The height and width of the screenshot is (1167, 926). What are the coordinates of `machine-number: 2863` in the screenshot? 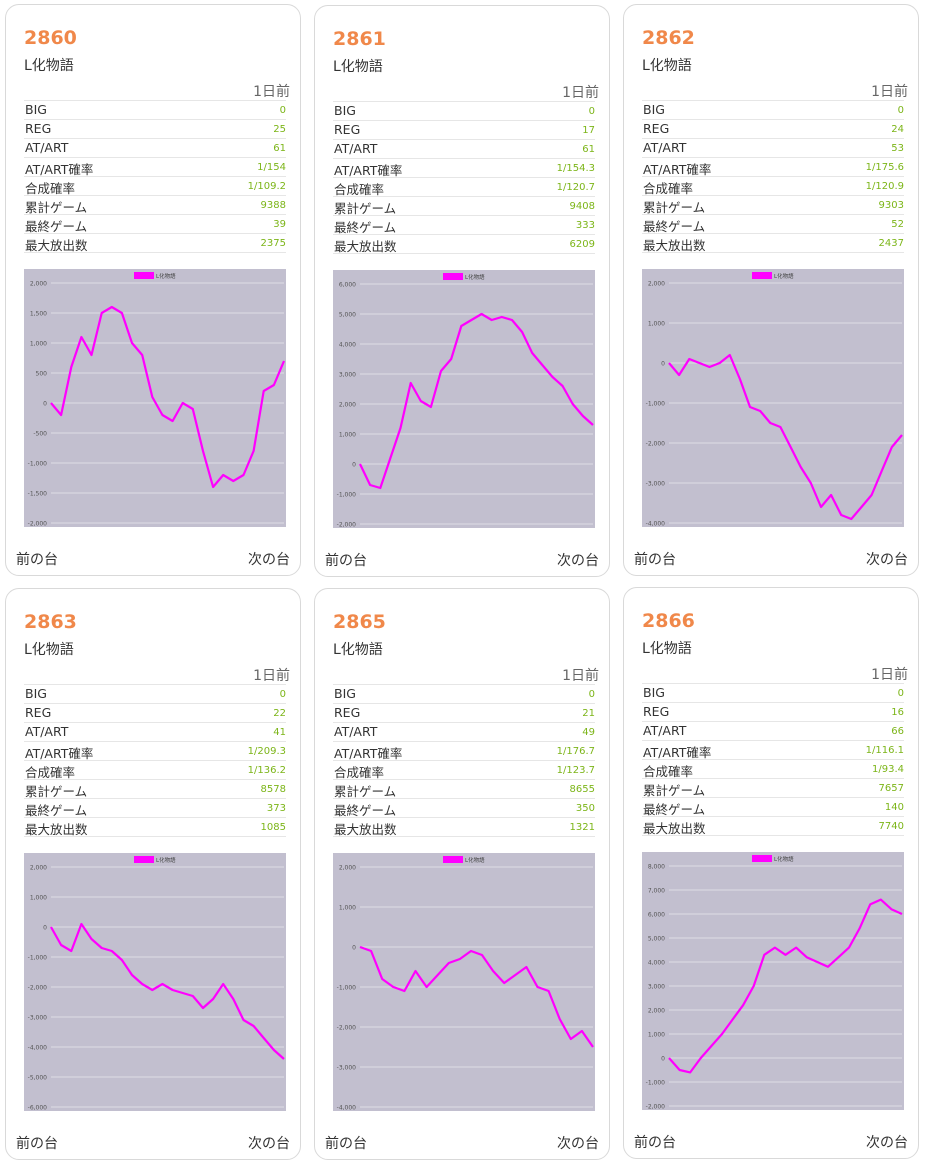 It's located at (50, 622).